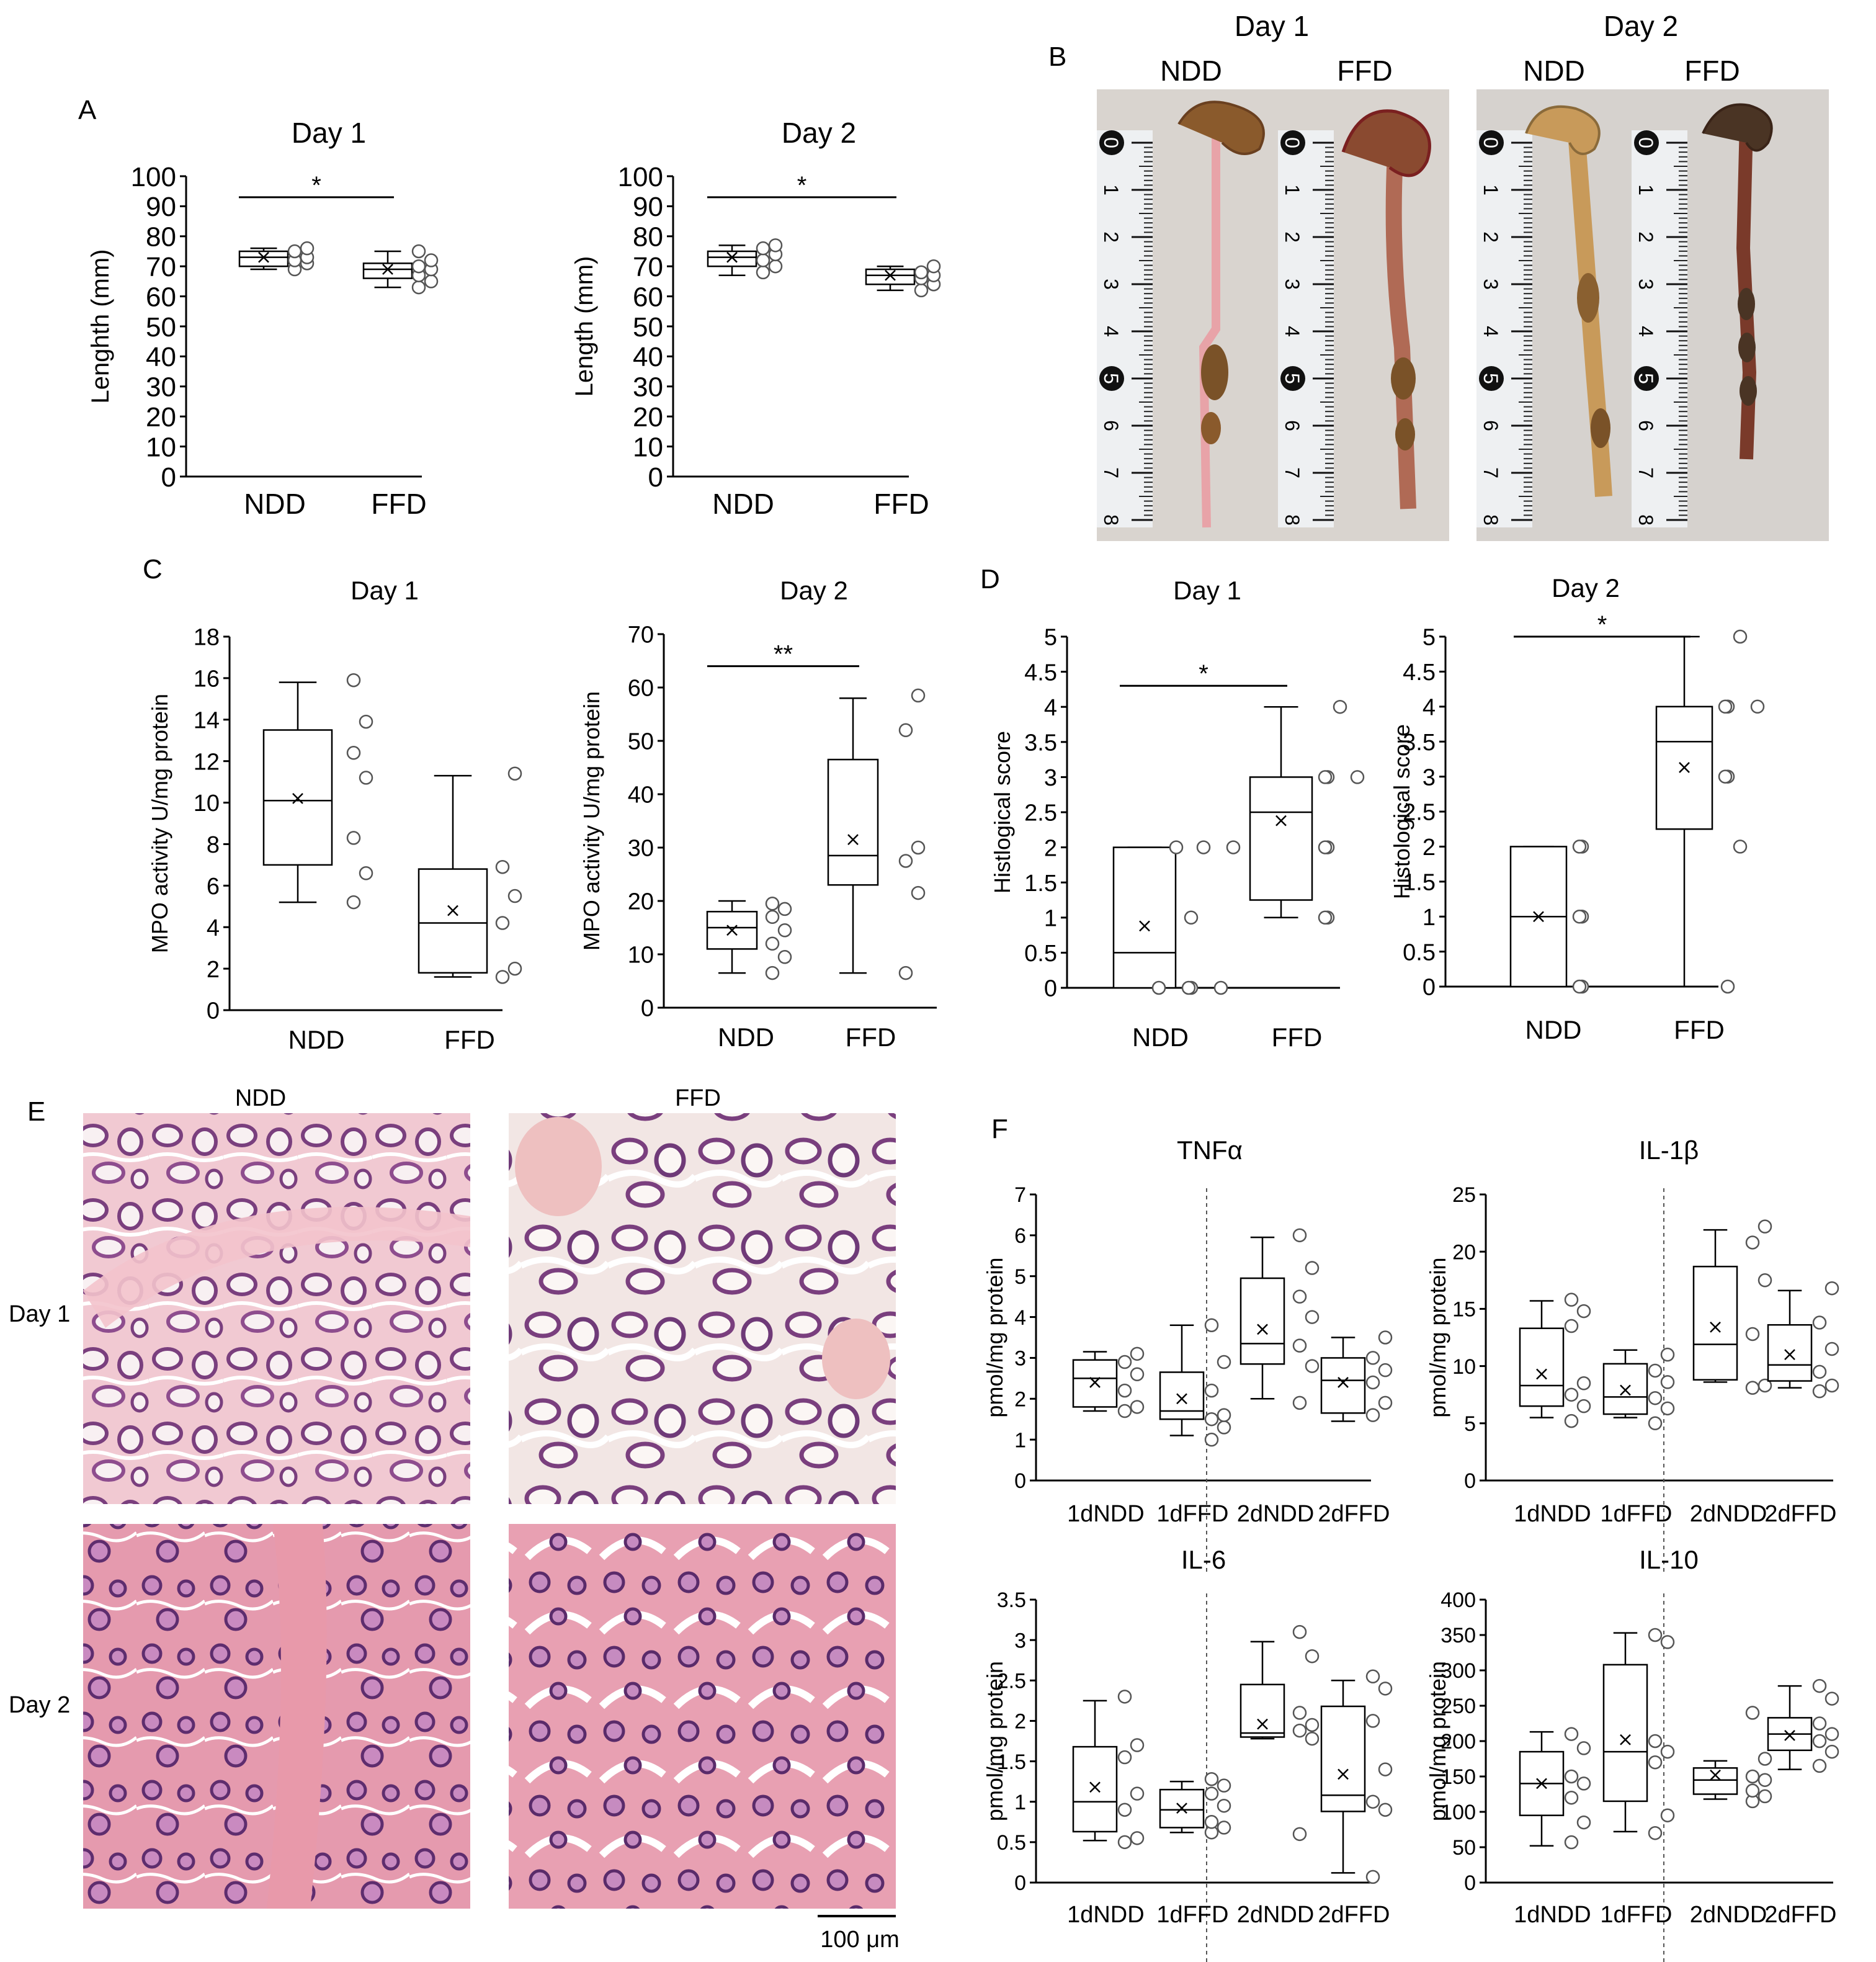  What do you see at coordinates (260, 1098) in the screenshot?
I see `histology-ndd-label: NDD` at bounding box center [260, 1098].